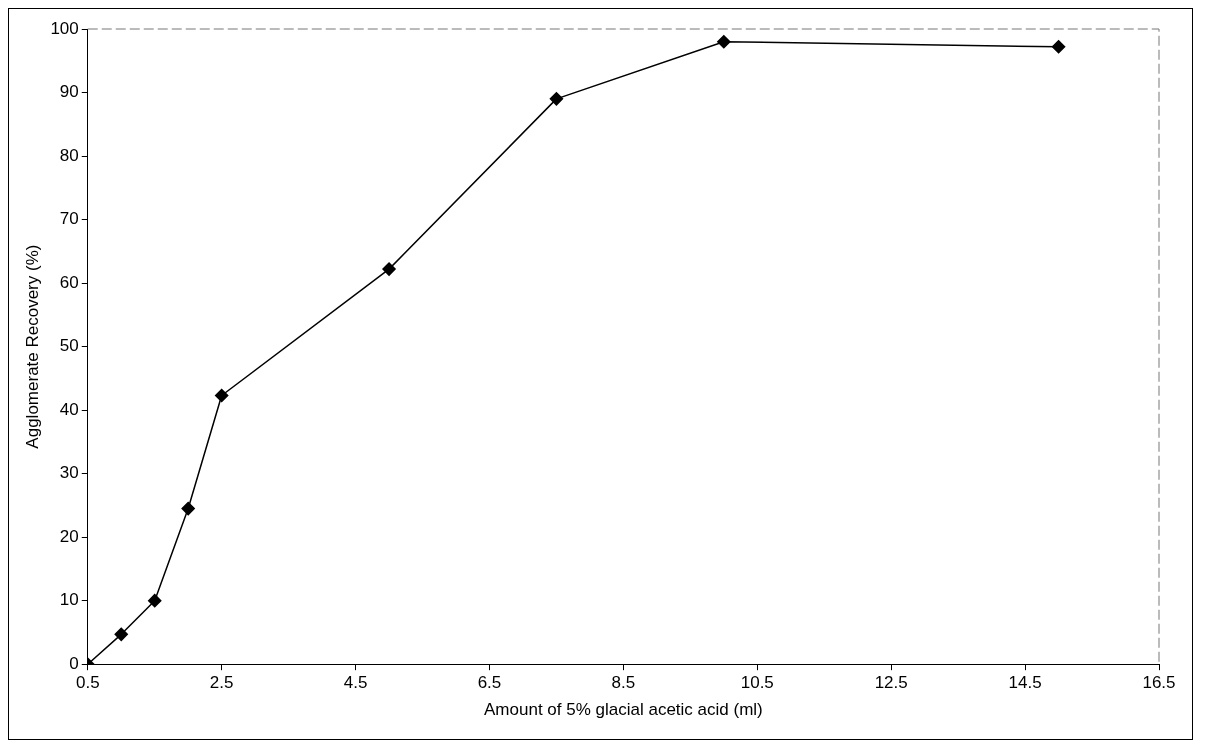  Describe the element at coordinates (891, 683) in the screenshot. I see `x-tick-label: 12.5` at that location.